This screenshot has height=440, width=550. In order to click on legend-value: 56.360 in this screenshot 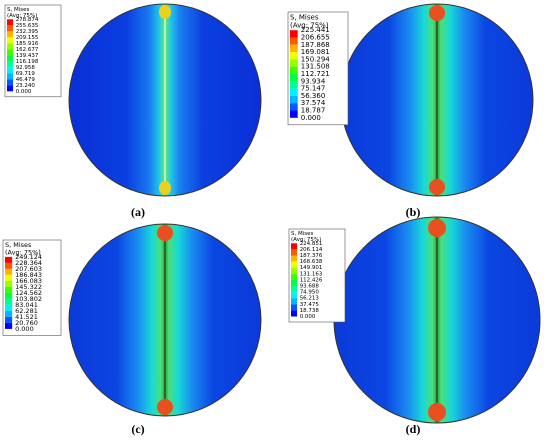, I will do `click(313, 96)`.